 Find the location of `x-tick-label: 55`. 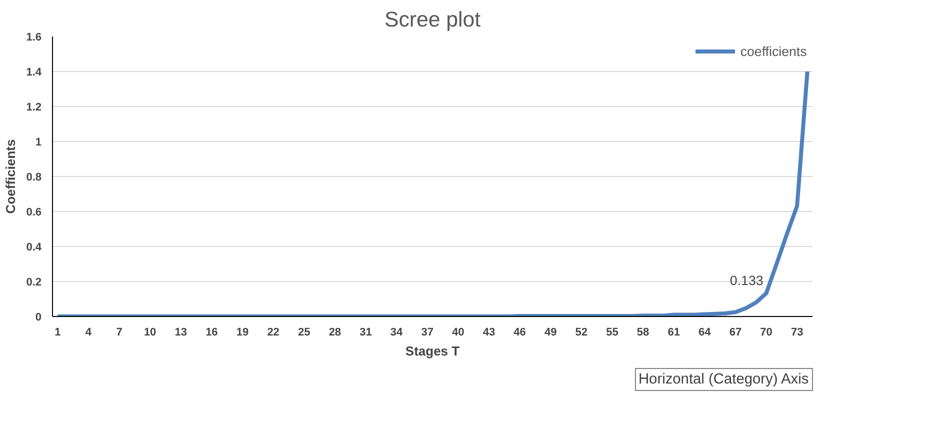

x-tick-label: 55 is located at coordinates (612, 332).